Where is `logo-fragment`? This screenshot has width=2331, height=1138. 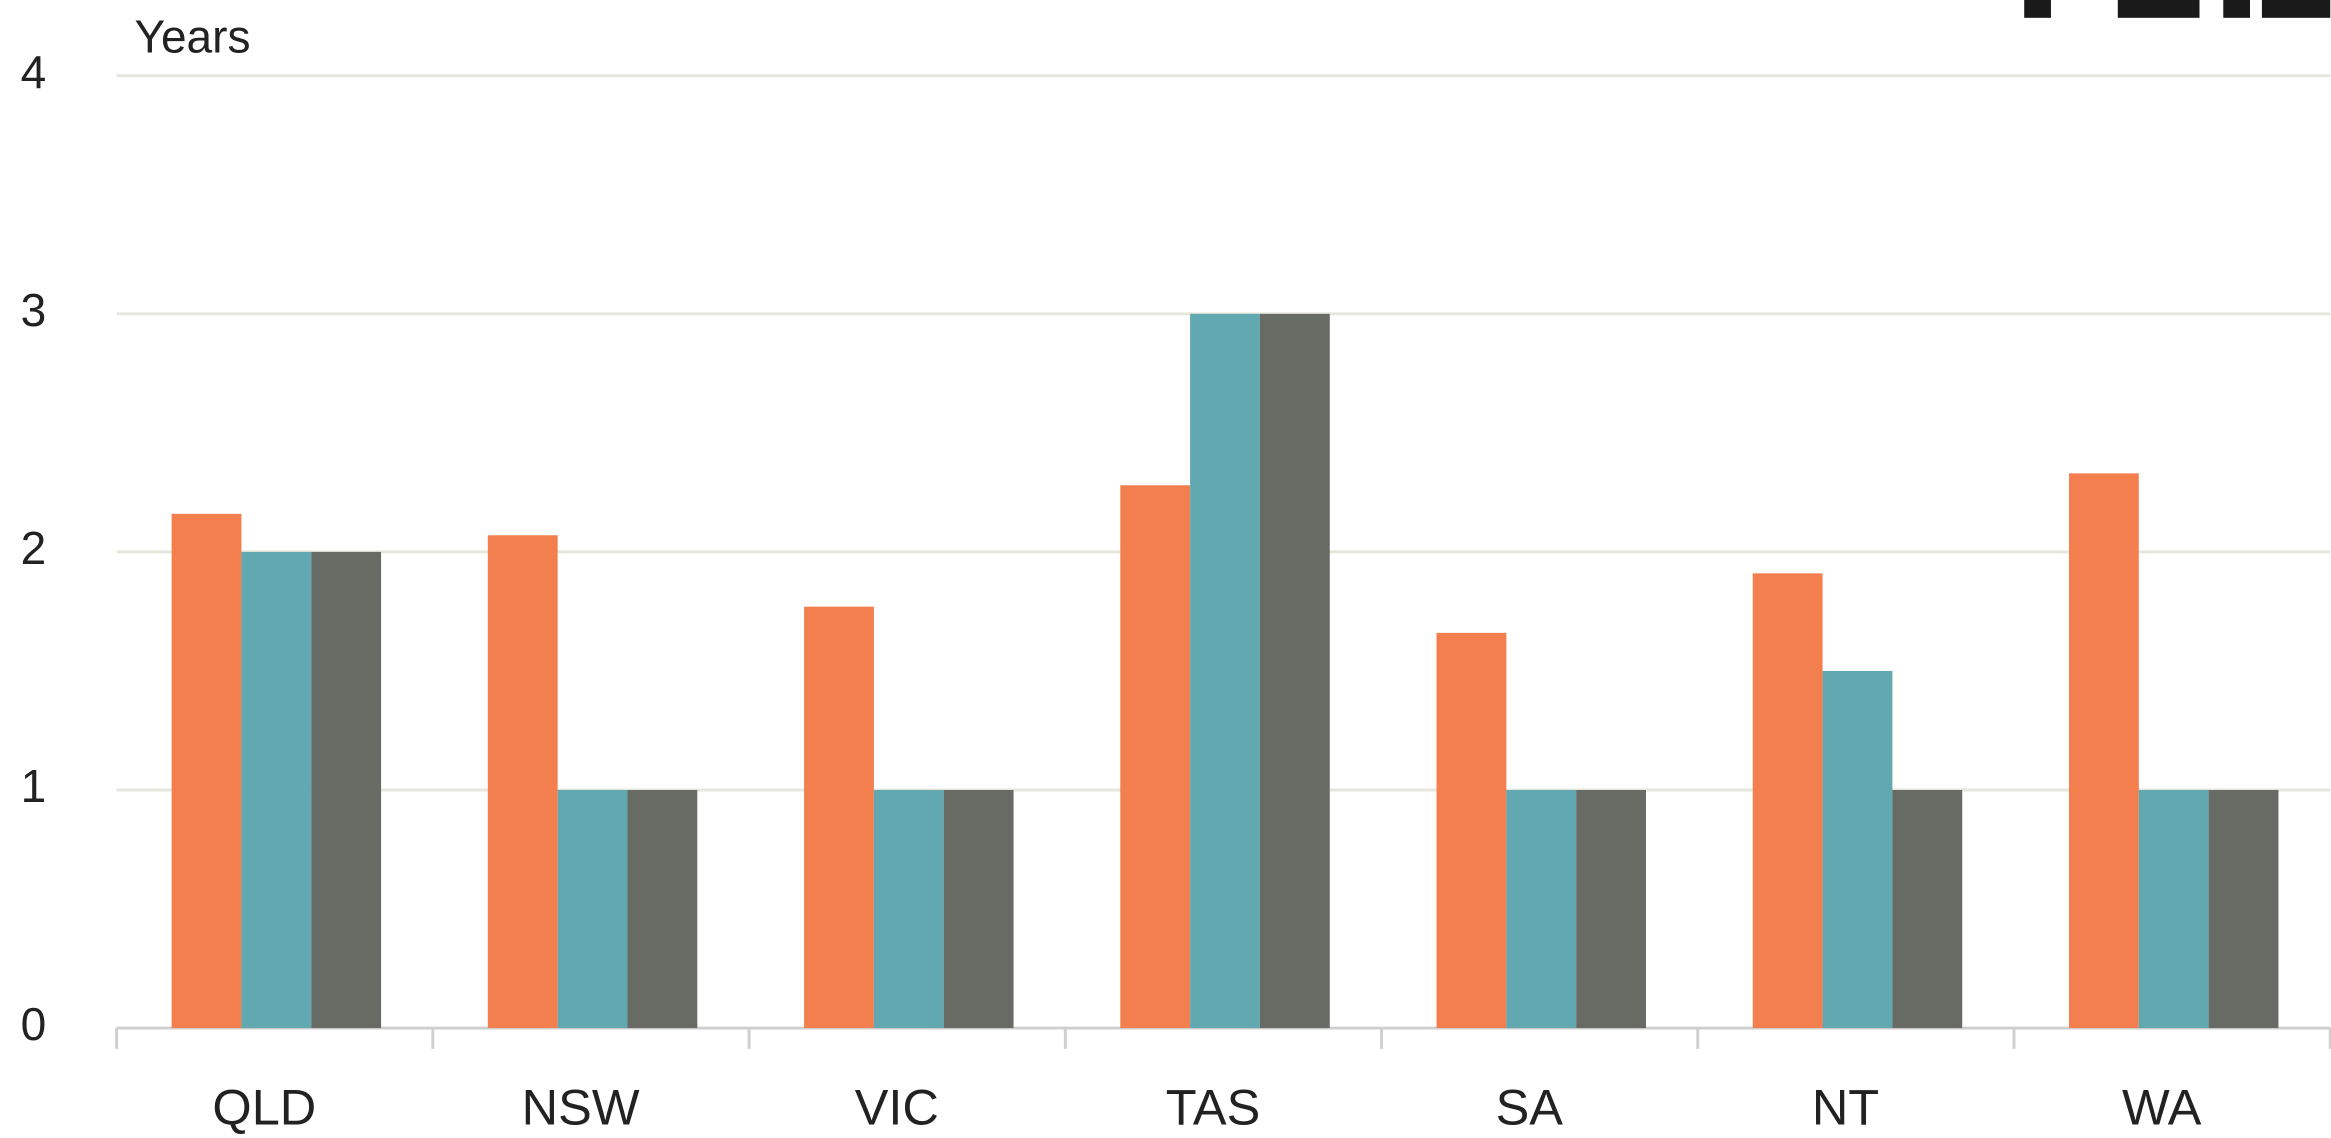
logo-fragment is located at coordinates (2177, 9).